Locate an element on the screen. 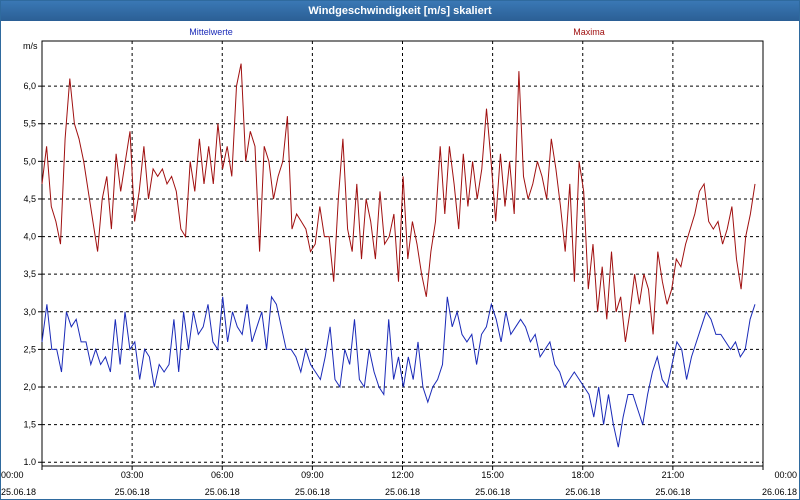  y-tick-label: 2,0 is located at coordinates (29, 387).